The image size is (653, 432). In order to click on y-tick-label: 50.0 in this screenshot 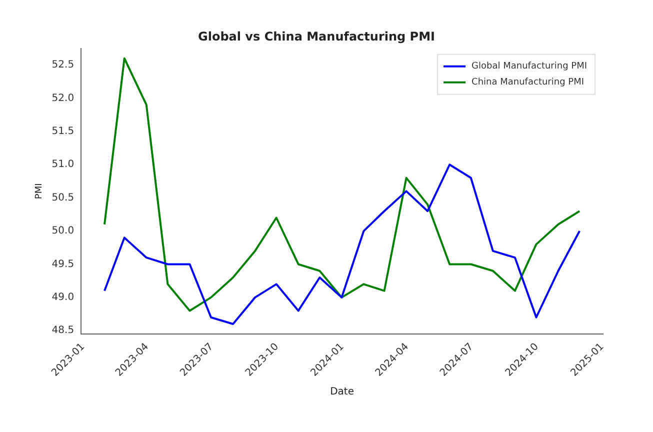, I will do `click(63, 231)`.